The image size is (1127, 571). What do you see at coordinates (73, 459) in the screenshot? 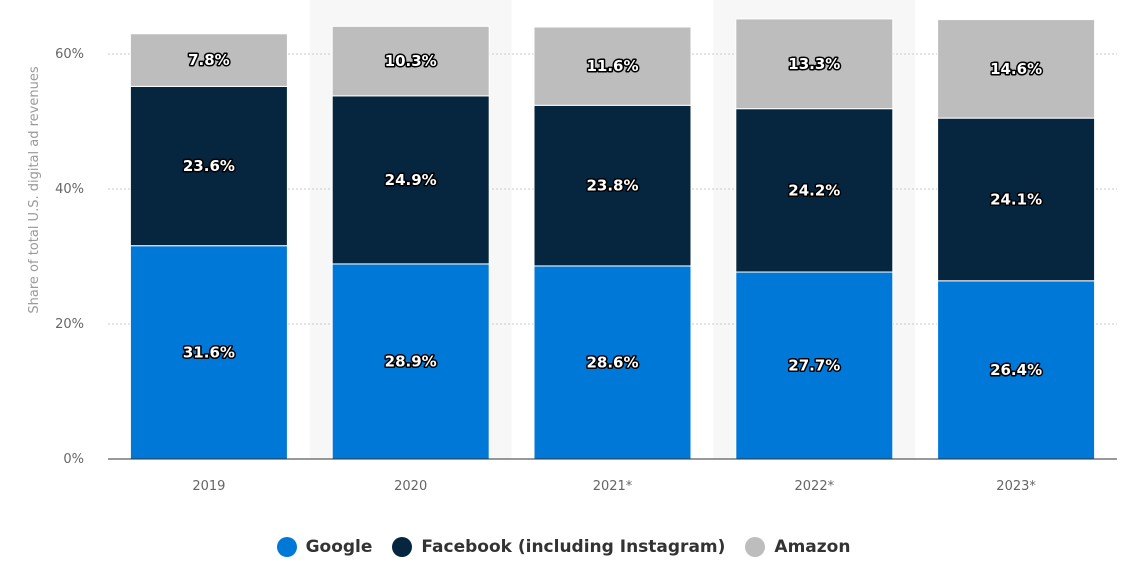
I see `y-tick-label: 0%` at bounding box center [73, 459].